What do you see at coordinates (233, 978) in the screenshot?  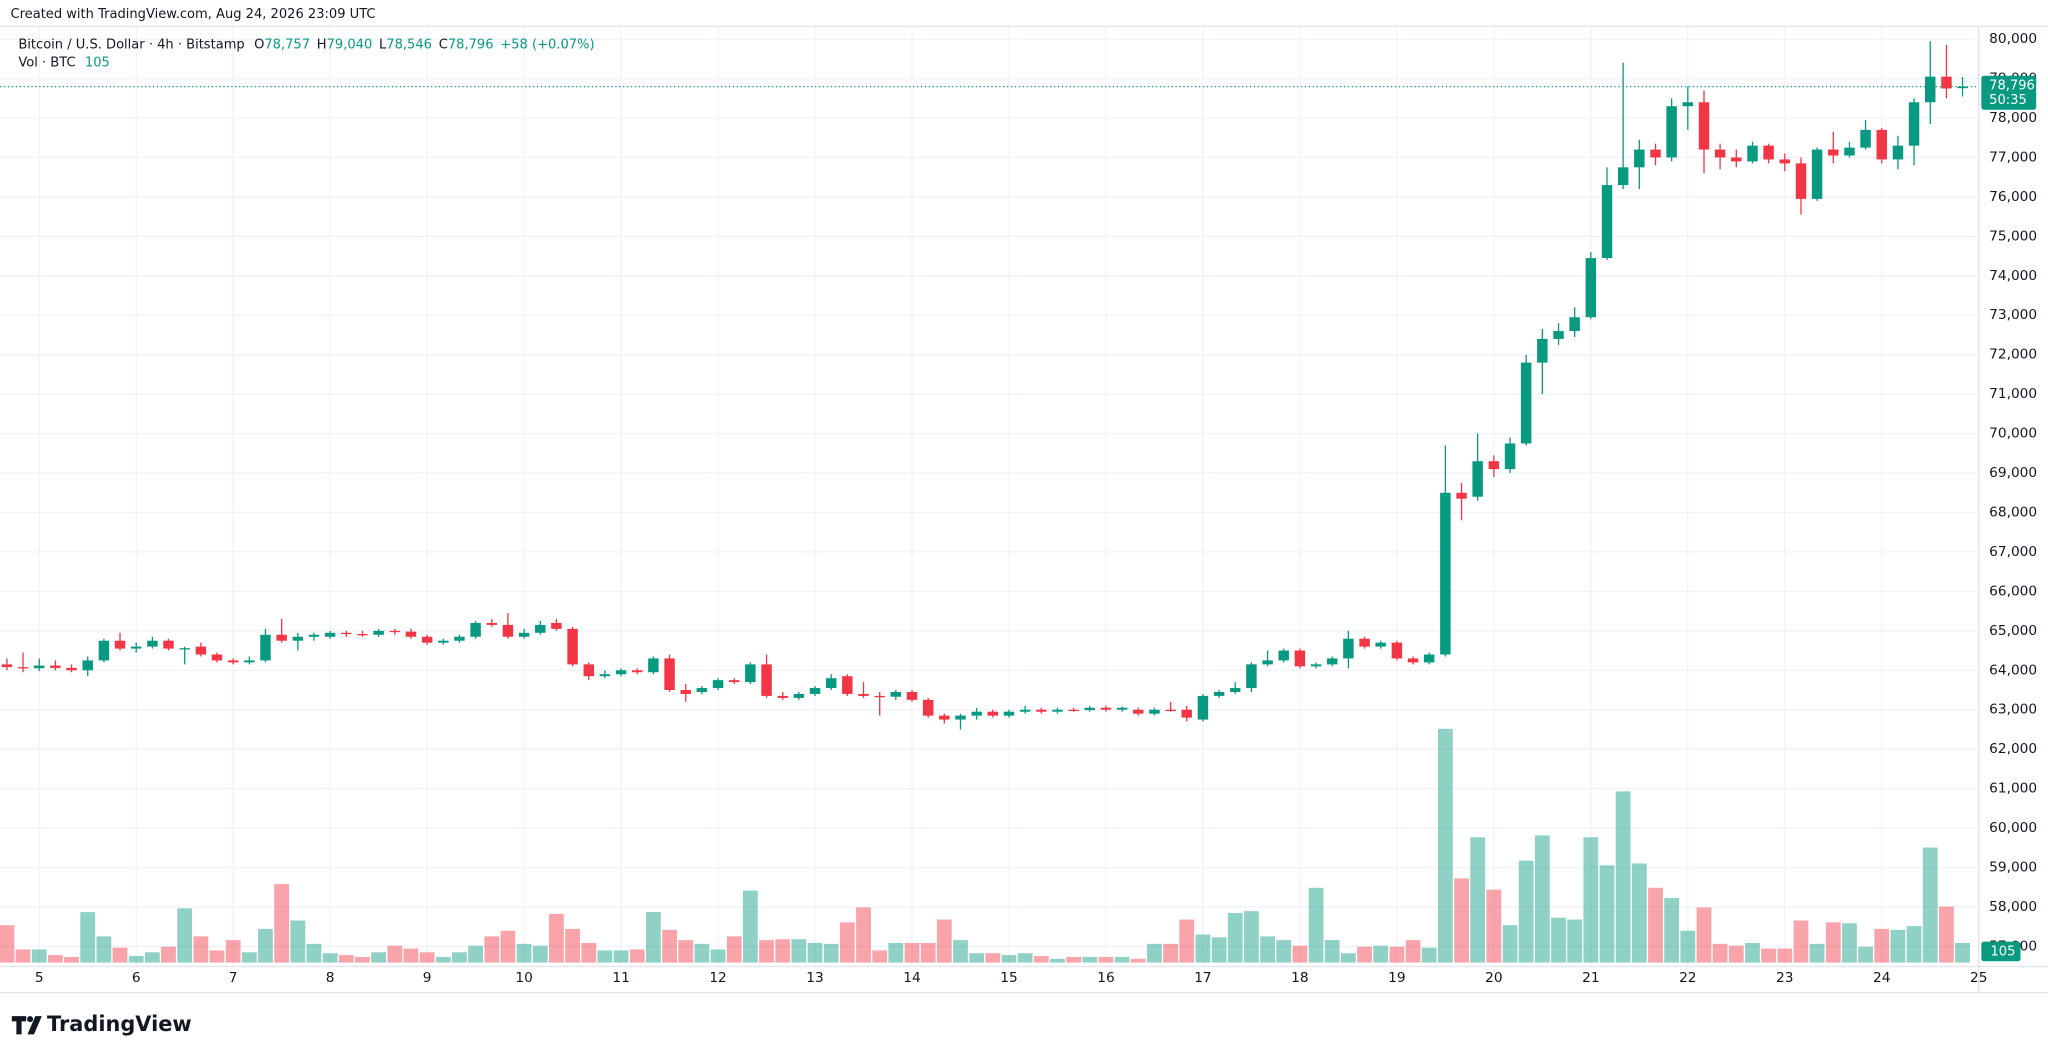 I see `x-tick-label: 7` at bounding box center [233, 978].